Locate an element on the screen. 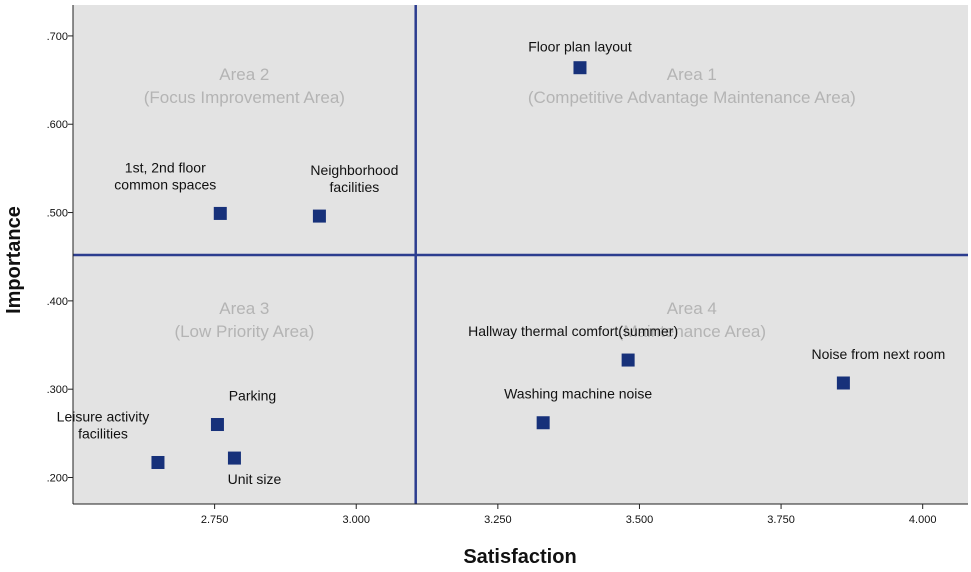  x-tick-label: 3.250 is located at coordinates (498, 520).